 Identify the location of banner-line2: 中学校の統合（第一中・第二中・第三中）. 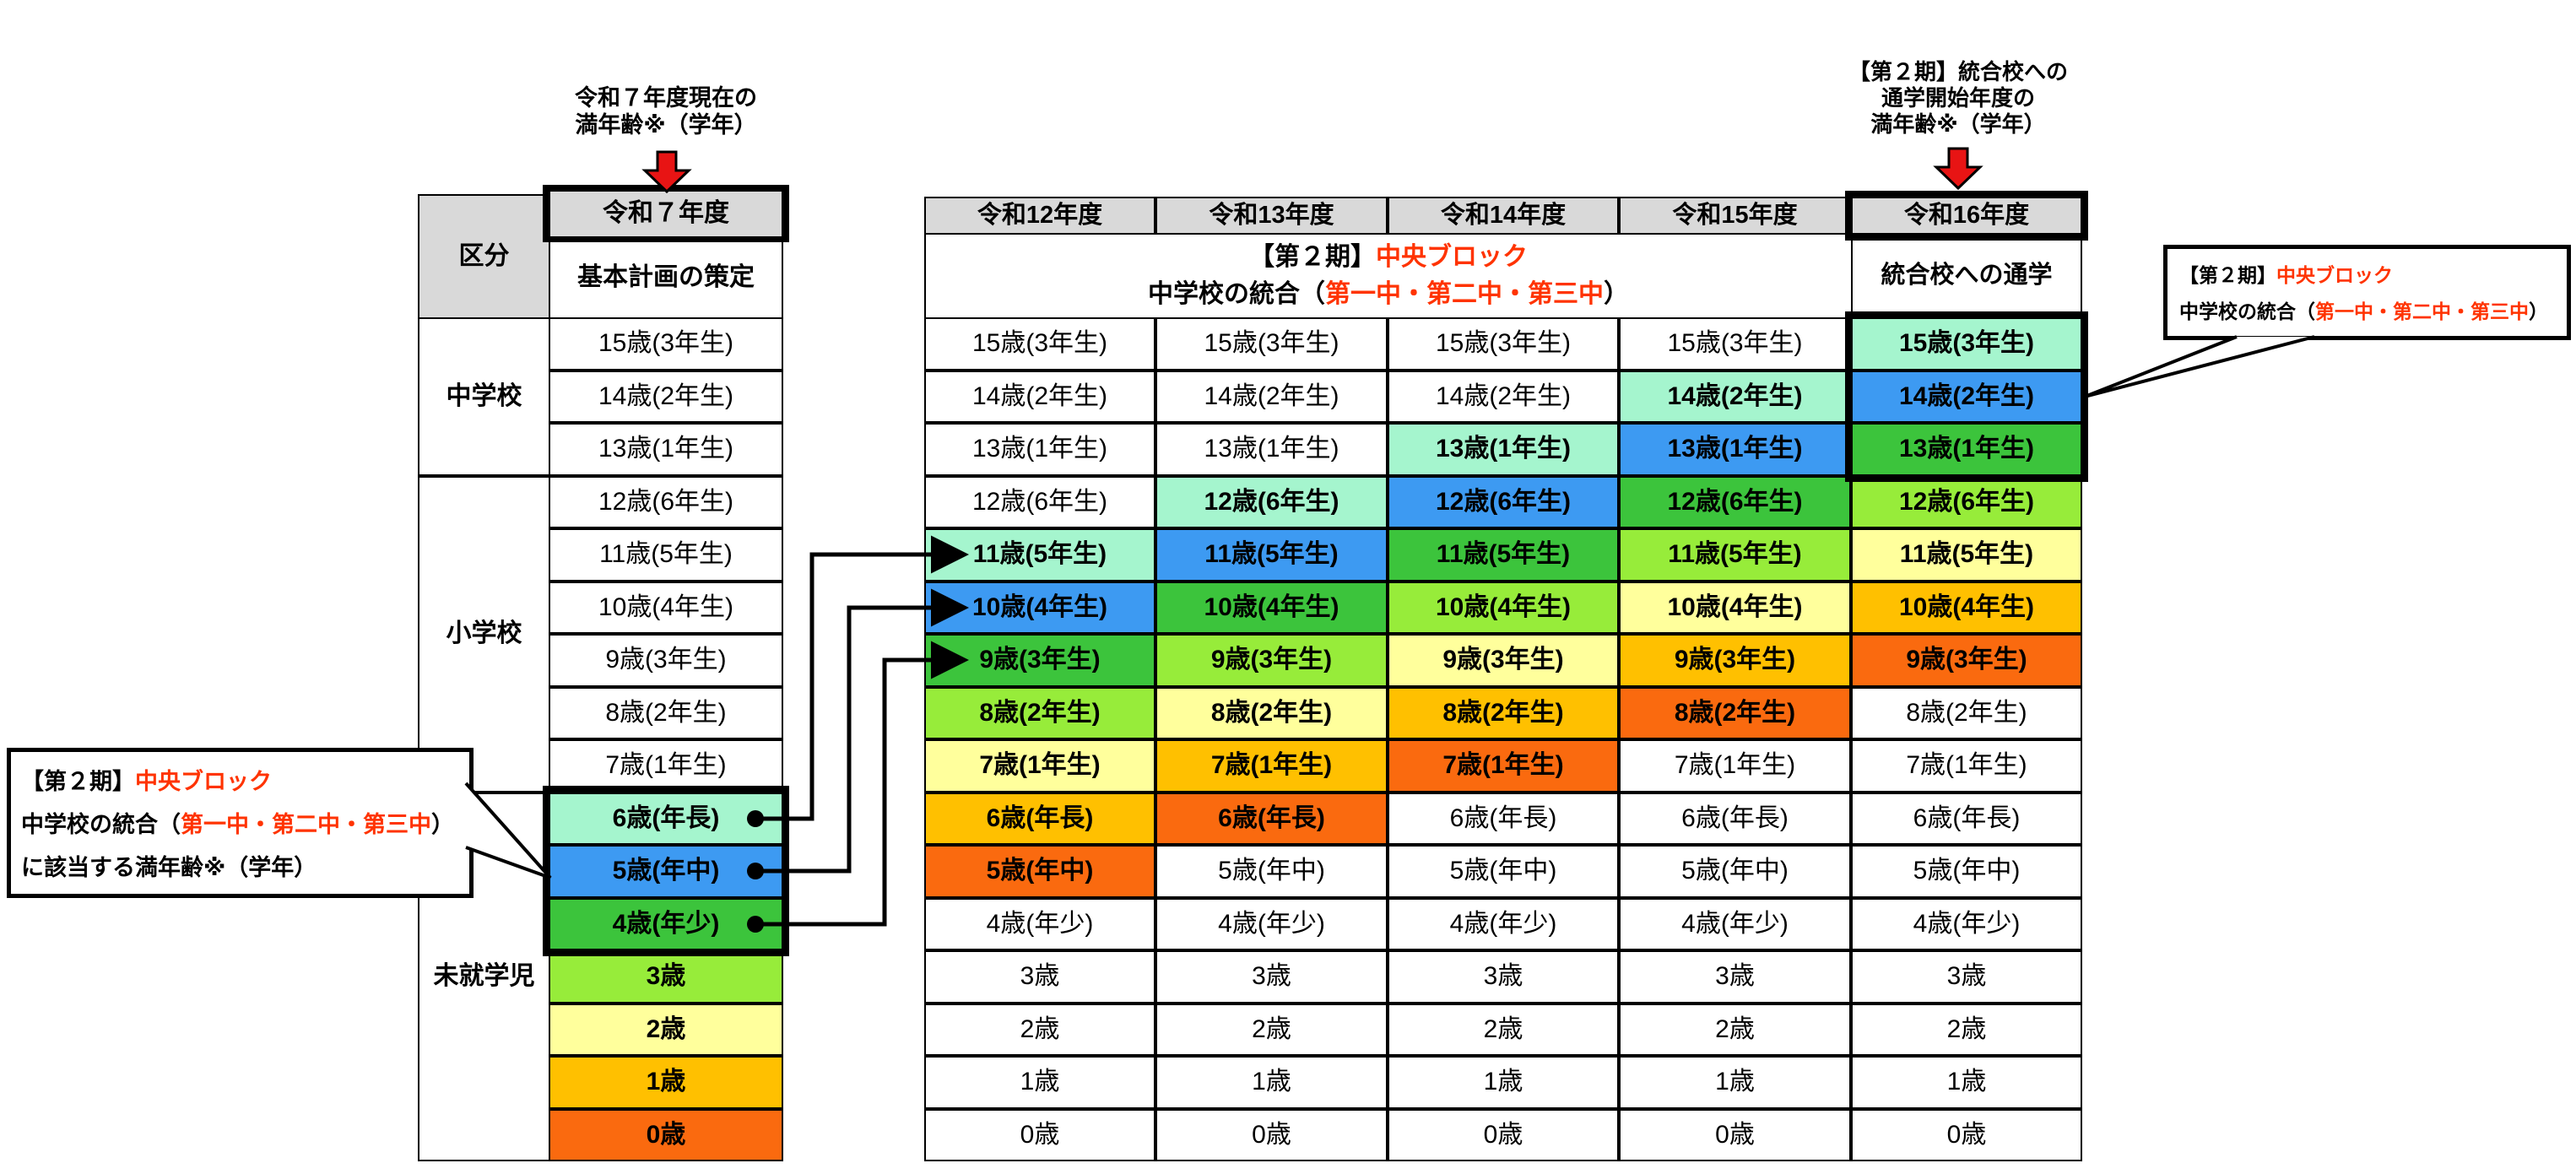
(1388, 294).